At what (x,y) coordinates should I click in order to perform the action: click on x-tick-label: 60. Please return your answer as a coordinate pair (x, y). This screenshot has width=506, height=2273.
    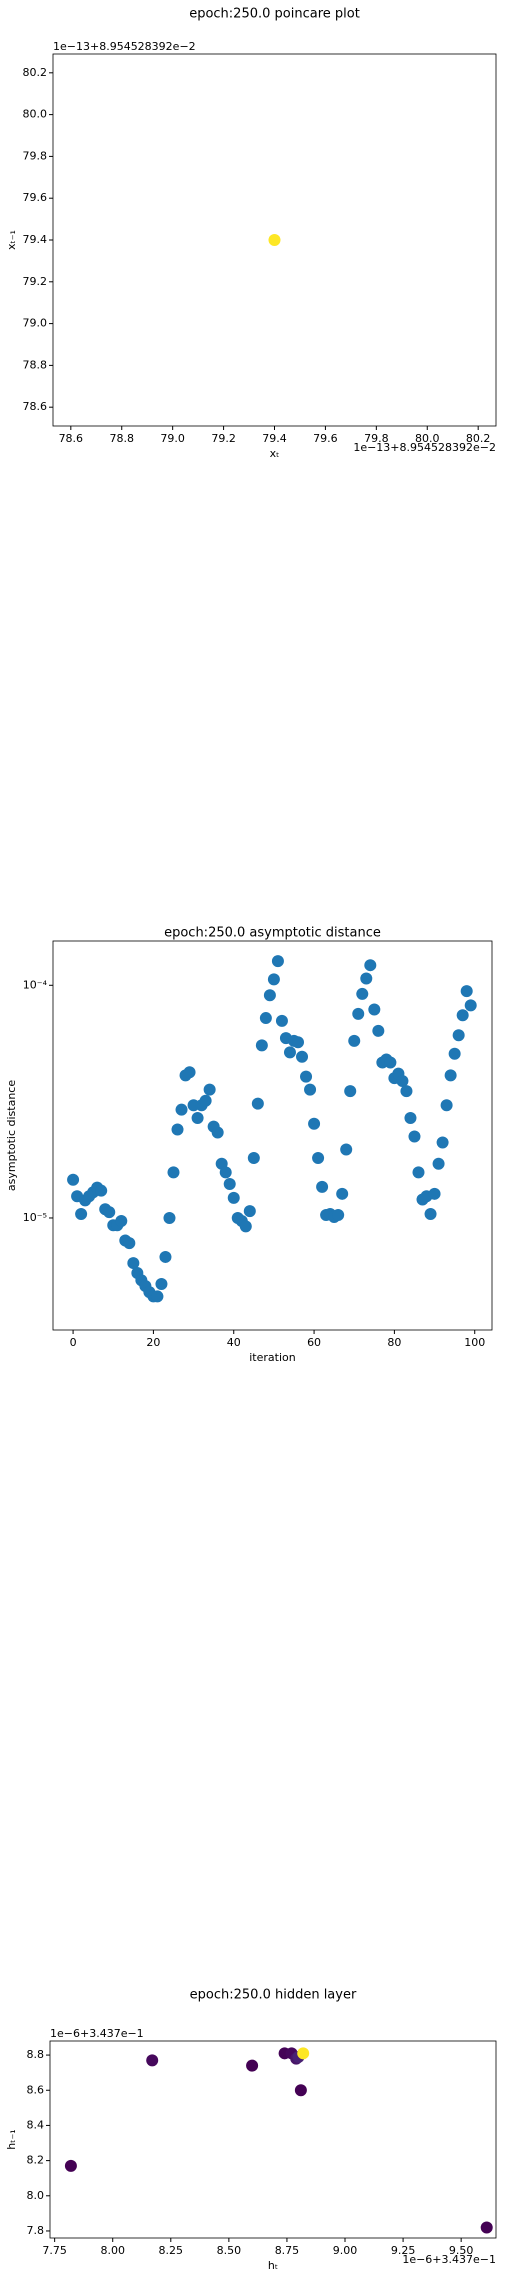
    Looking at the image, I should click on (314, 1342).